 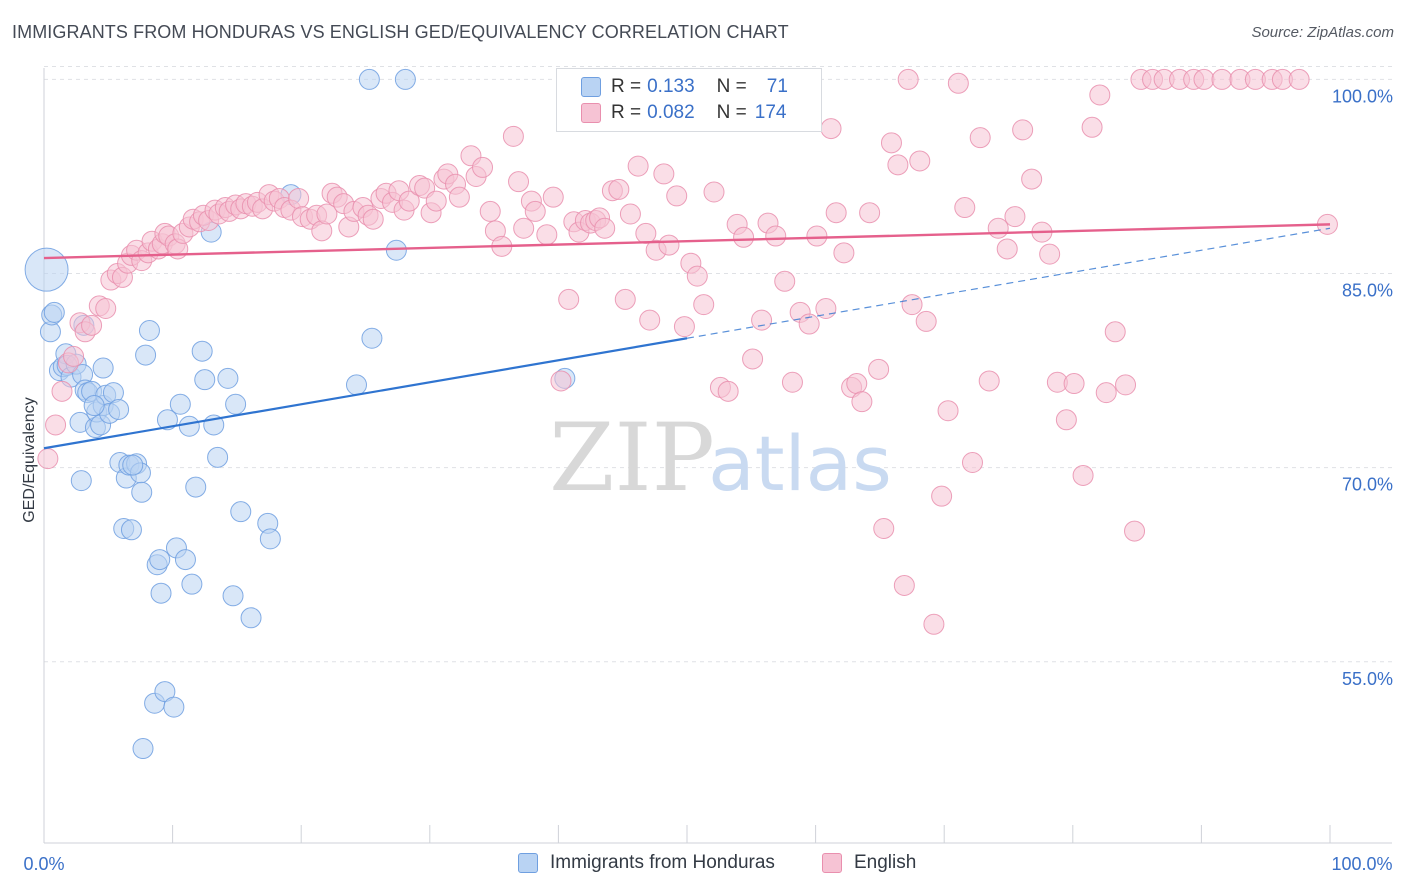 I want to click on english-swatch, so click(x=591, y=113).